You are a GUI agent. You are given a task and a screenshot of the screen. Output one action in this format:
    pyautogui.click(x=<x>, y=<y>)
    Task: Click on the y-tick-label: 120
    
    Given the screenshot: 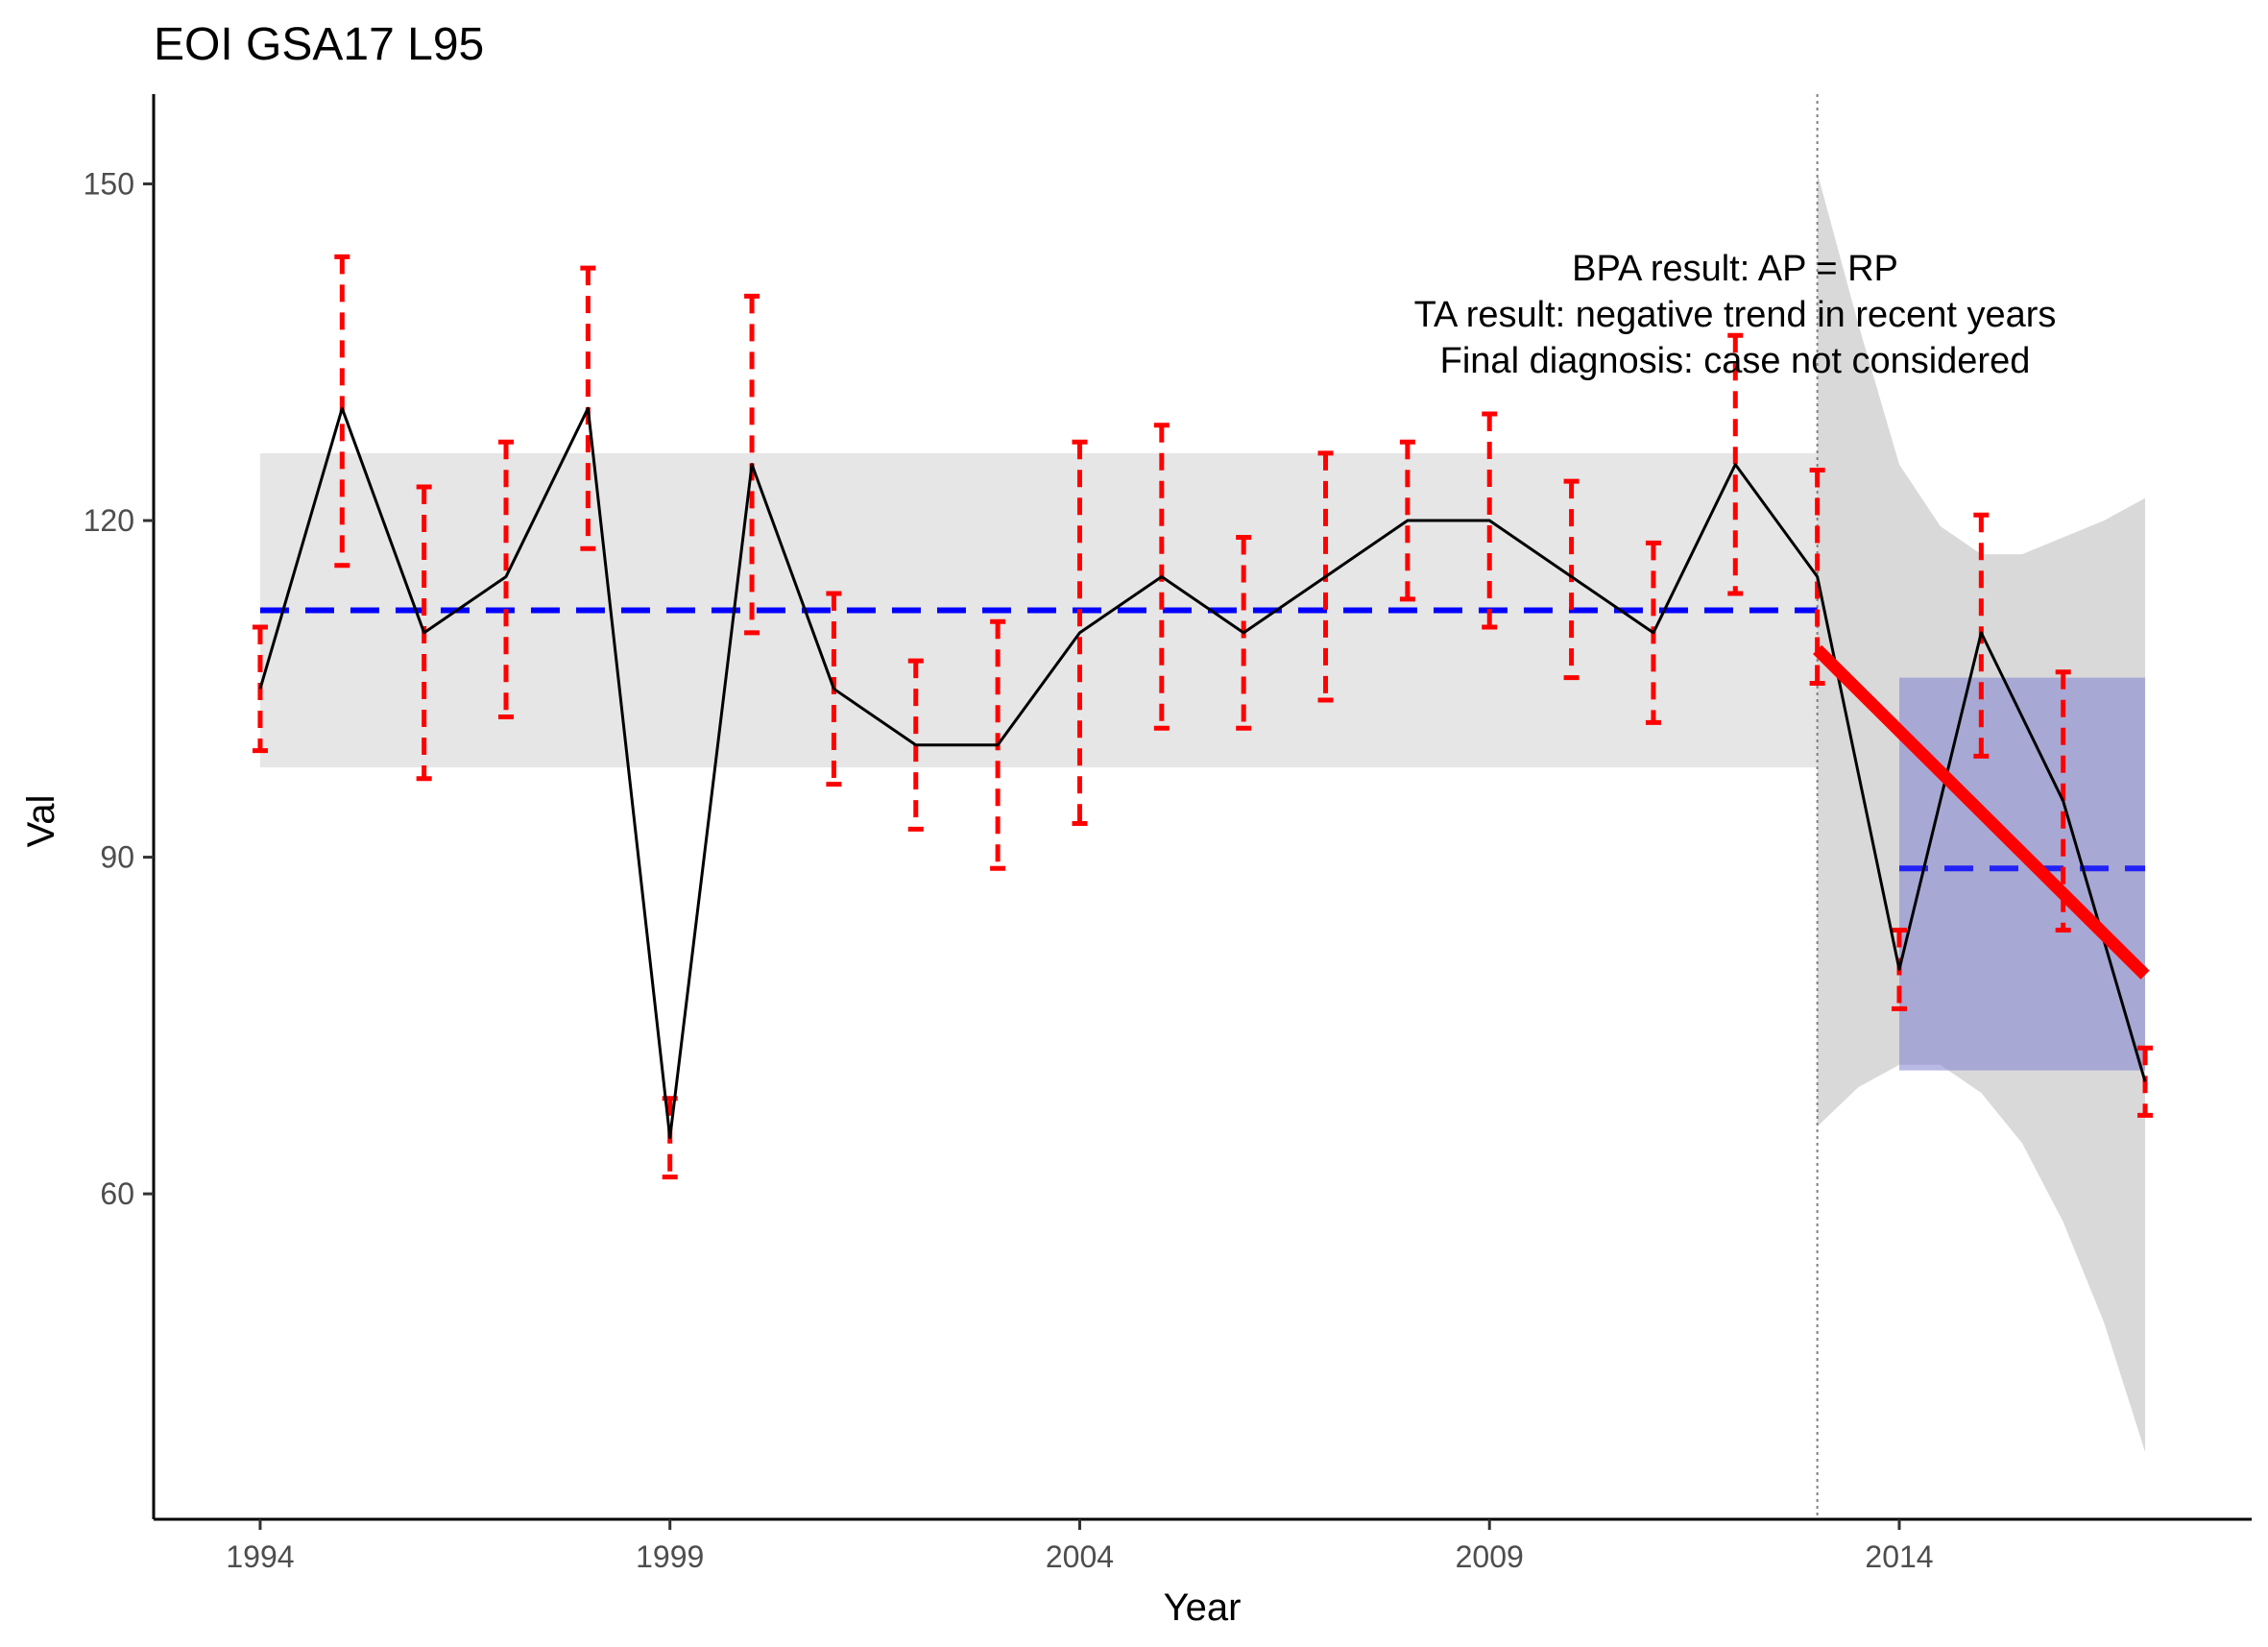 What is the action you would take?
    pyautogui.click(x=109, y=521)
    